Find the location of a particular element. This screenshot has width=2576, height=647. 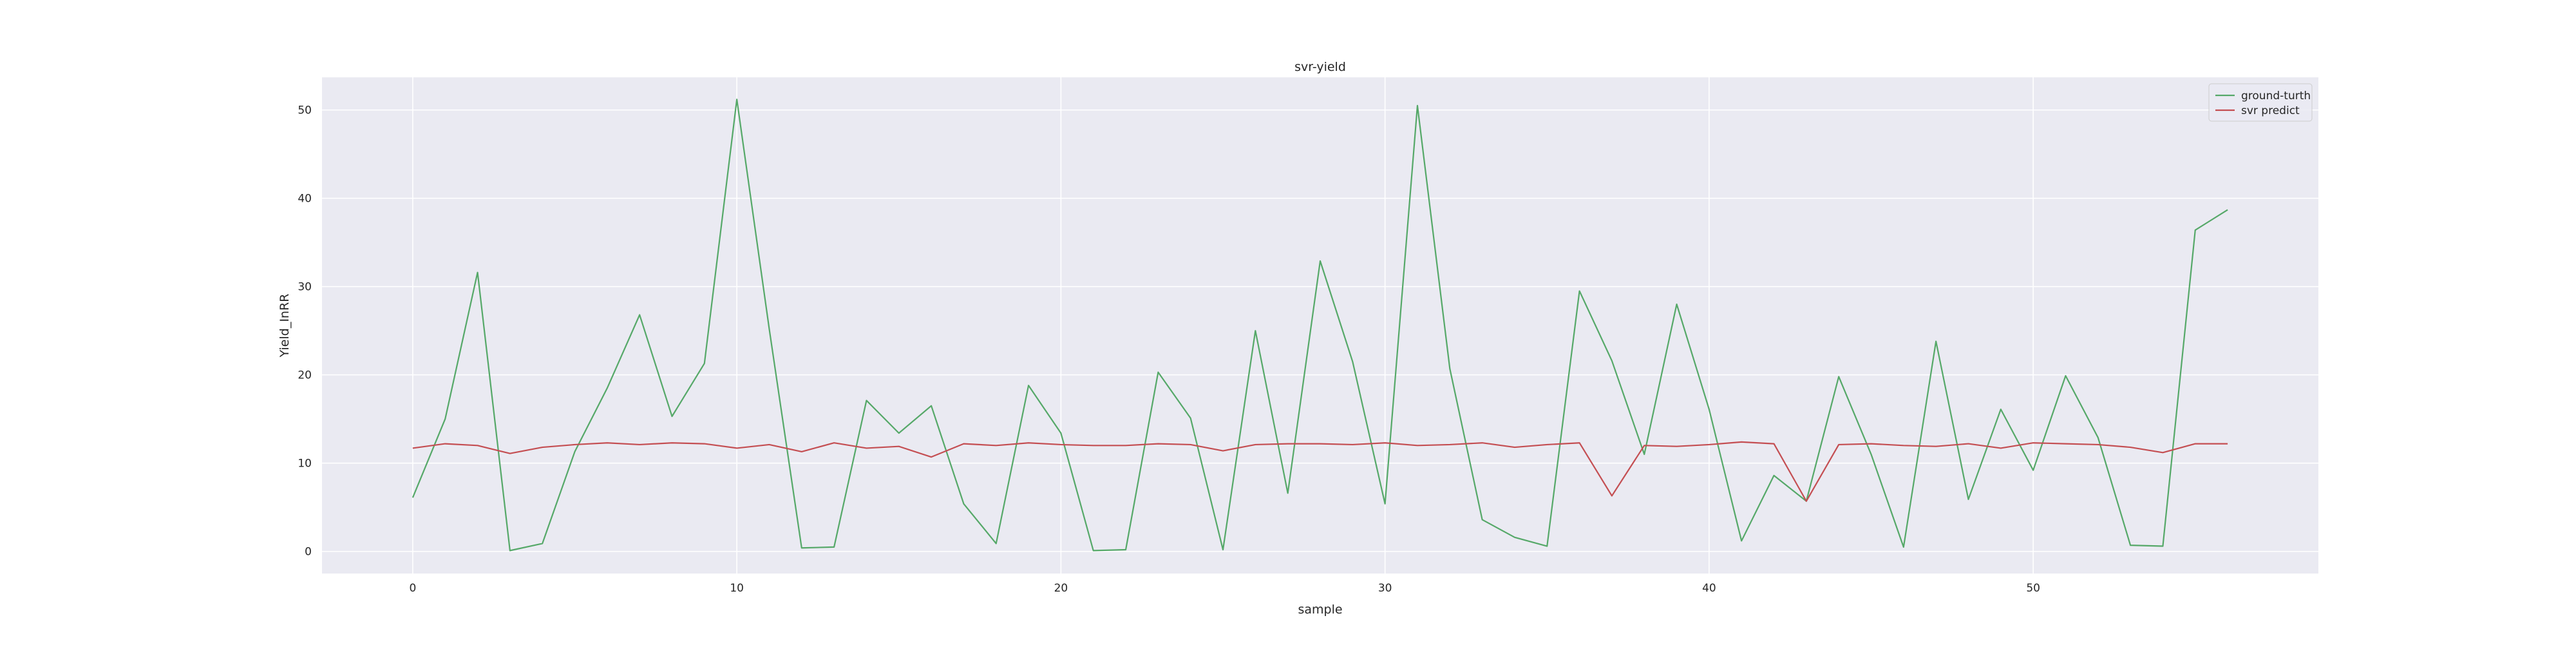

y-tick-label: 40 is located at coordinates (305, 199).